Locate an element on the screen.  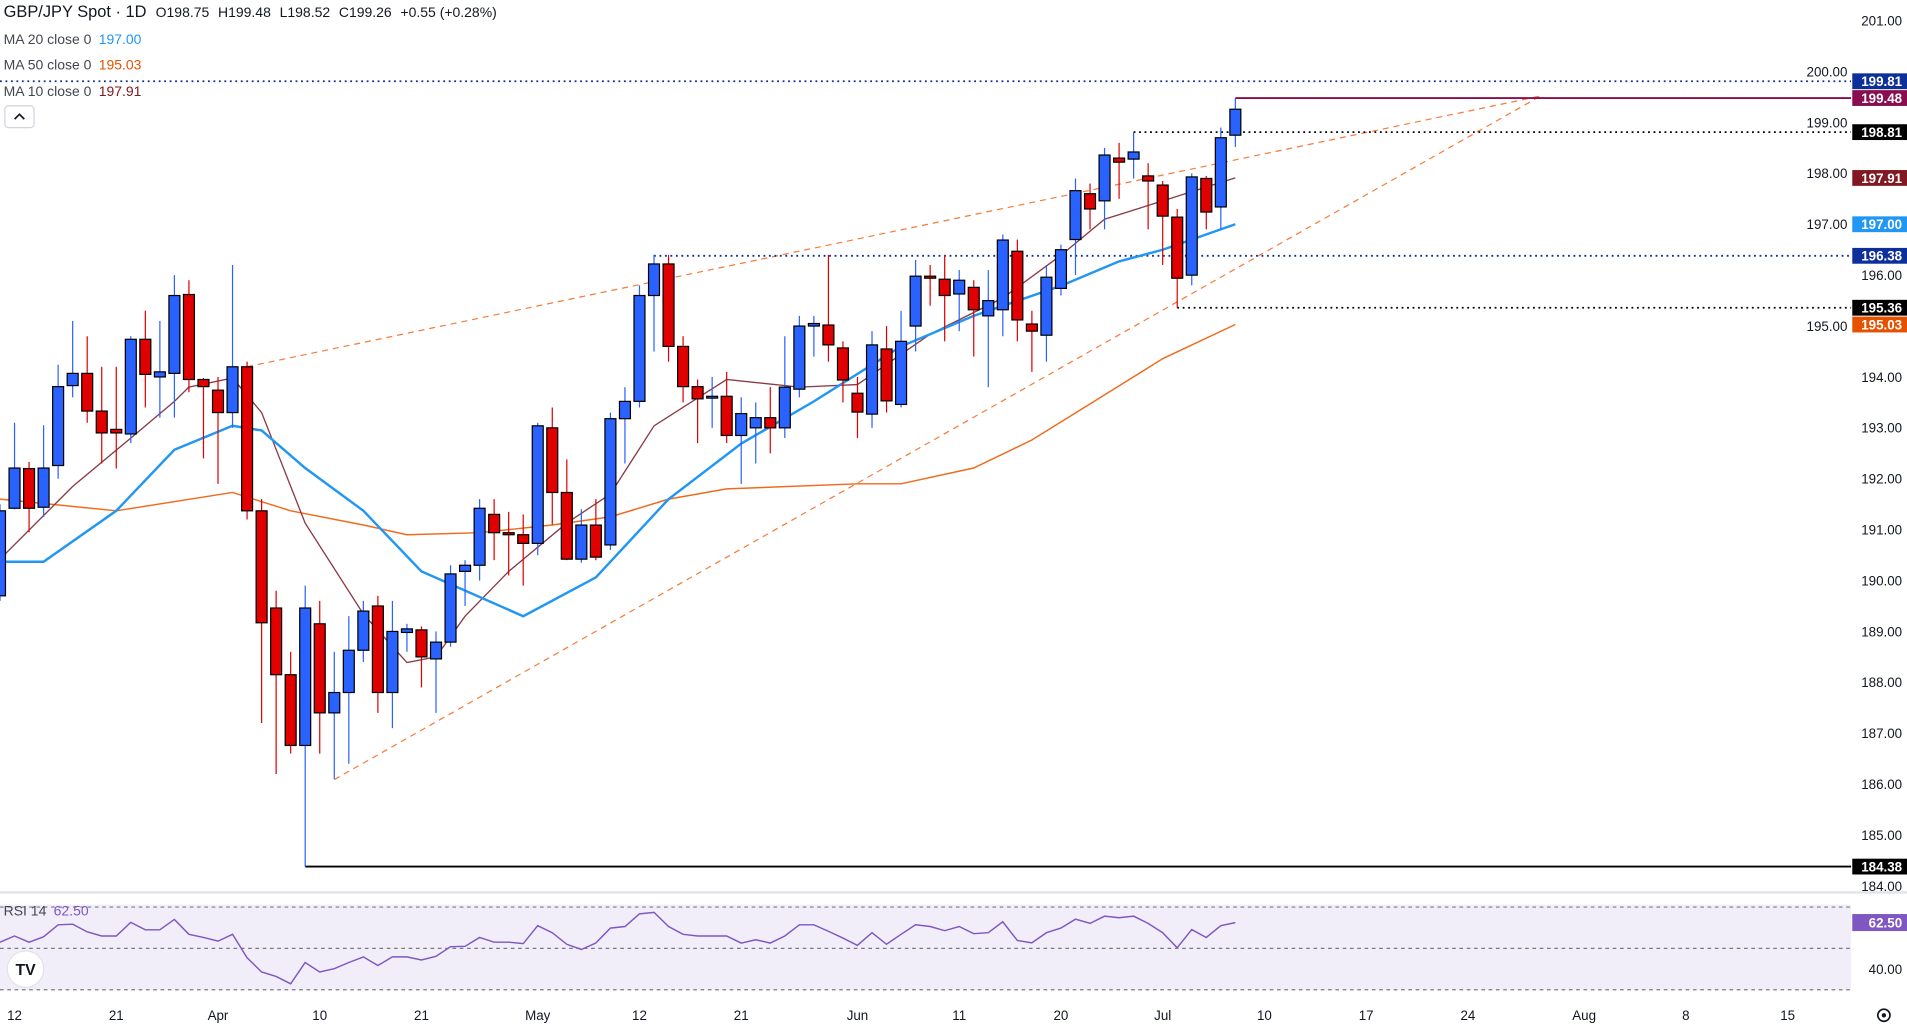
rsi-pane is located at coordinates (926, 947).